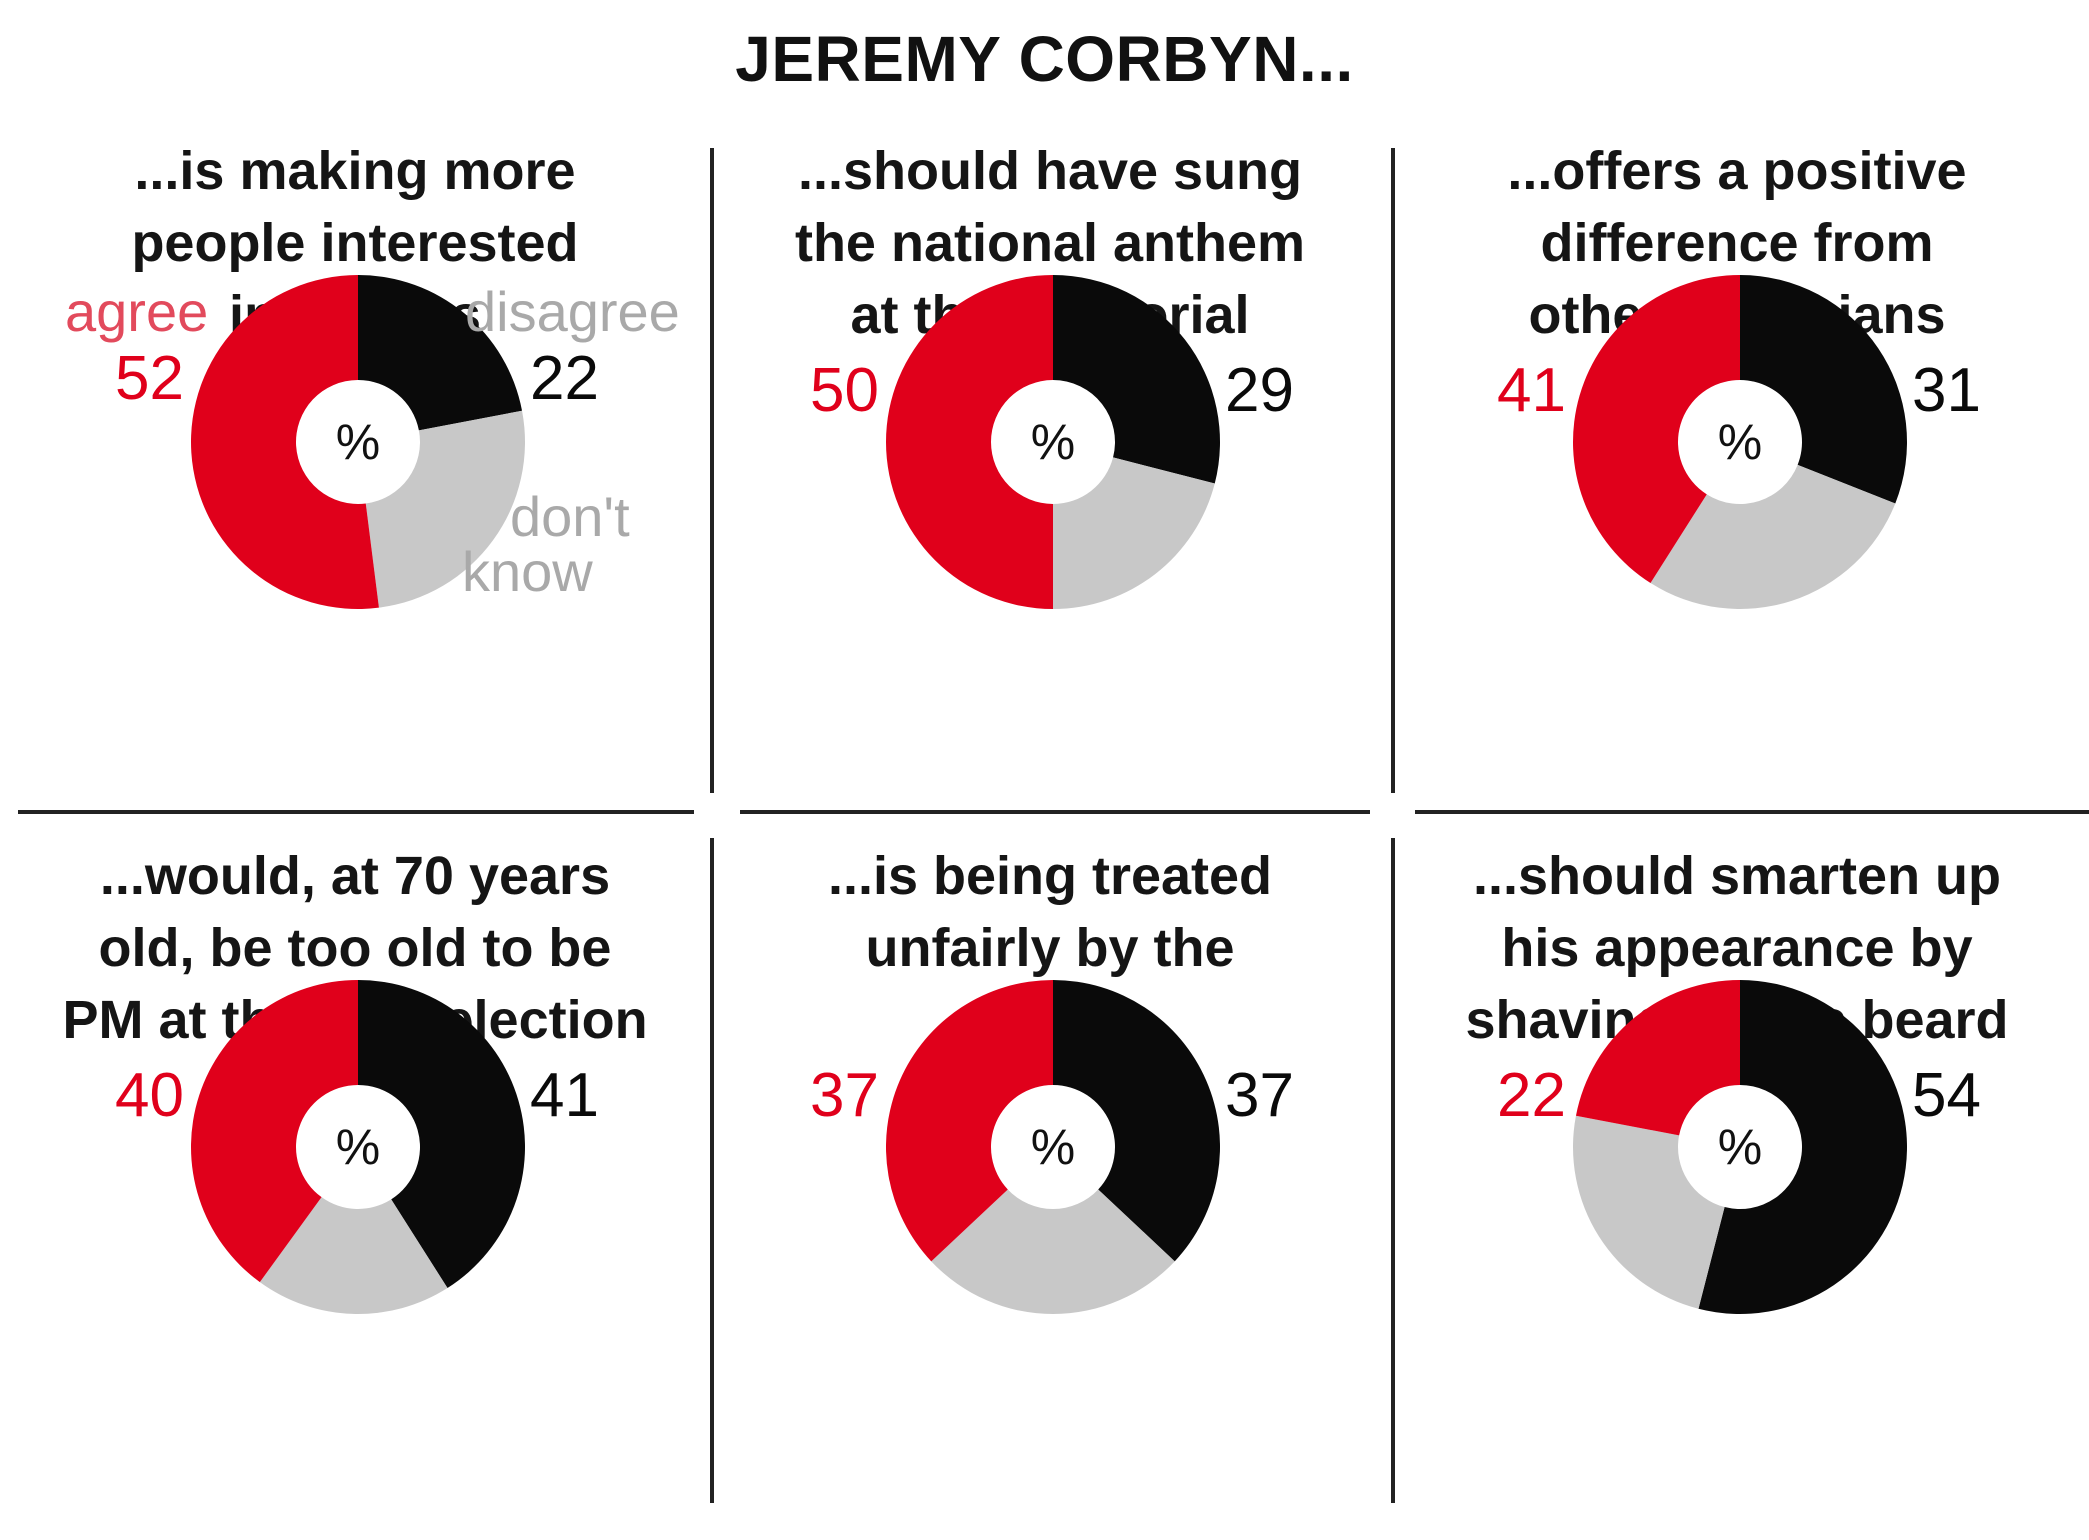 Image resolution: width=2089 pixels, height=1540 pixels. I want to click on question-line: ...would, at 70 years, so click(355, 876).